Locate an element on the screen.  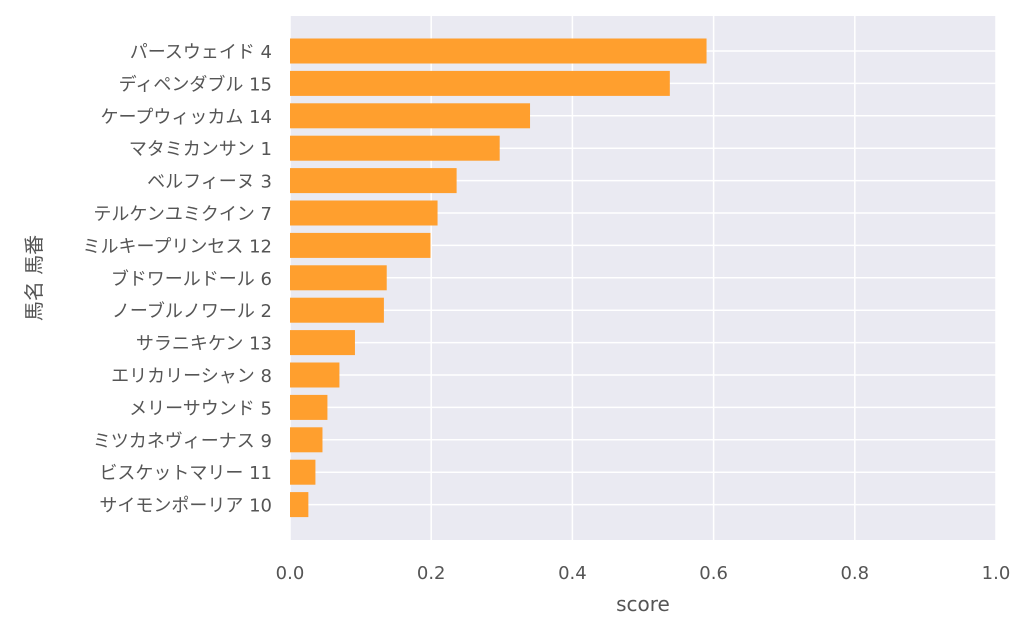
y-axis-title: 馬名 馬番 is located at coordinates (34, 278).